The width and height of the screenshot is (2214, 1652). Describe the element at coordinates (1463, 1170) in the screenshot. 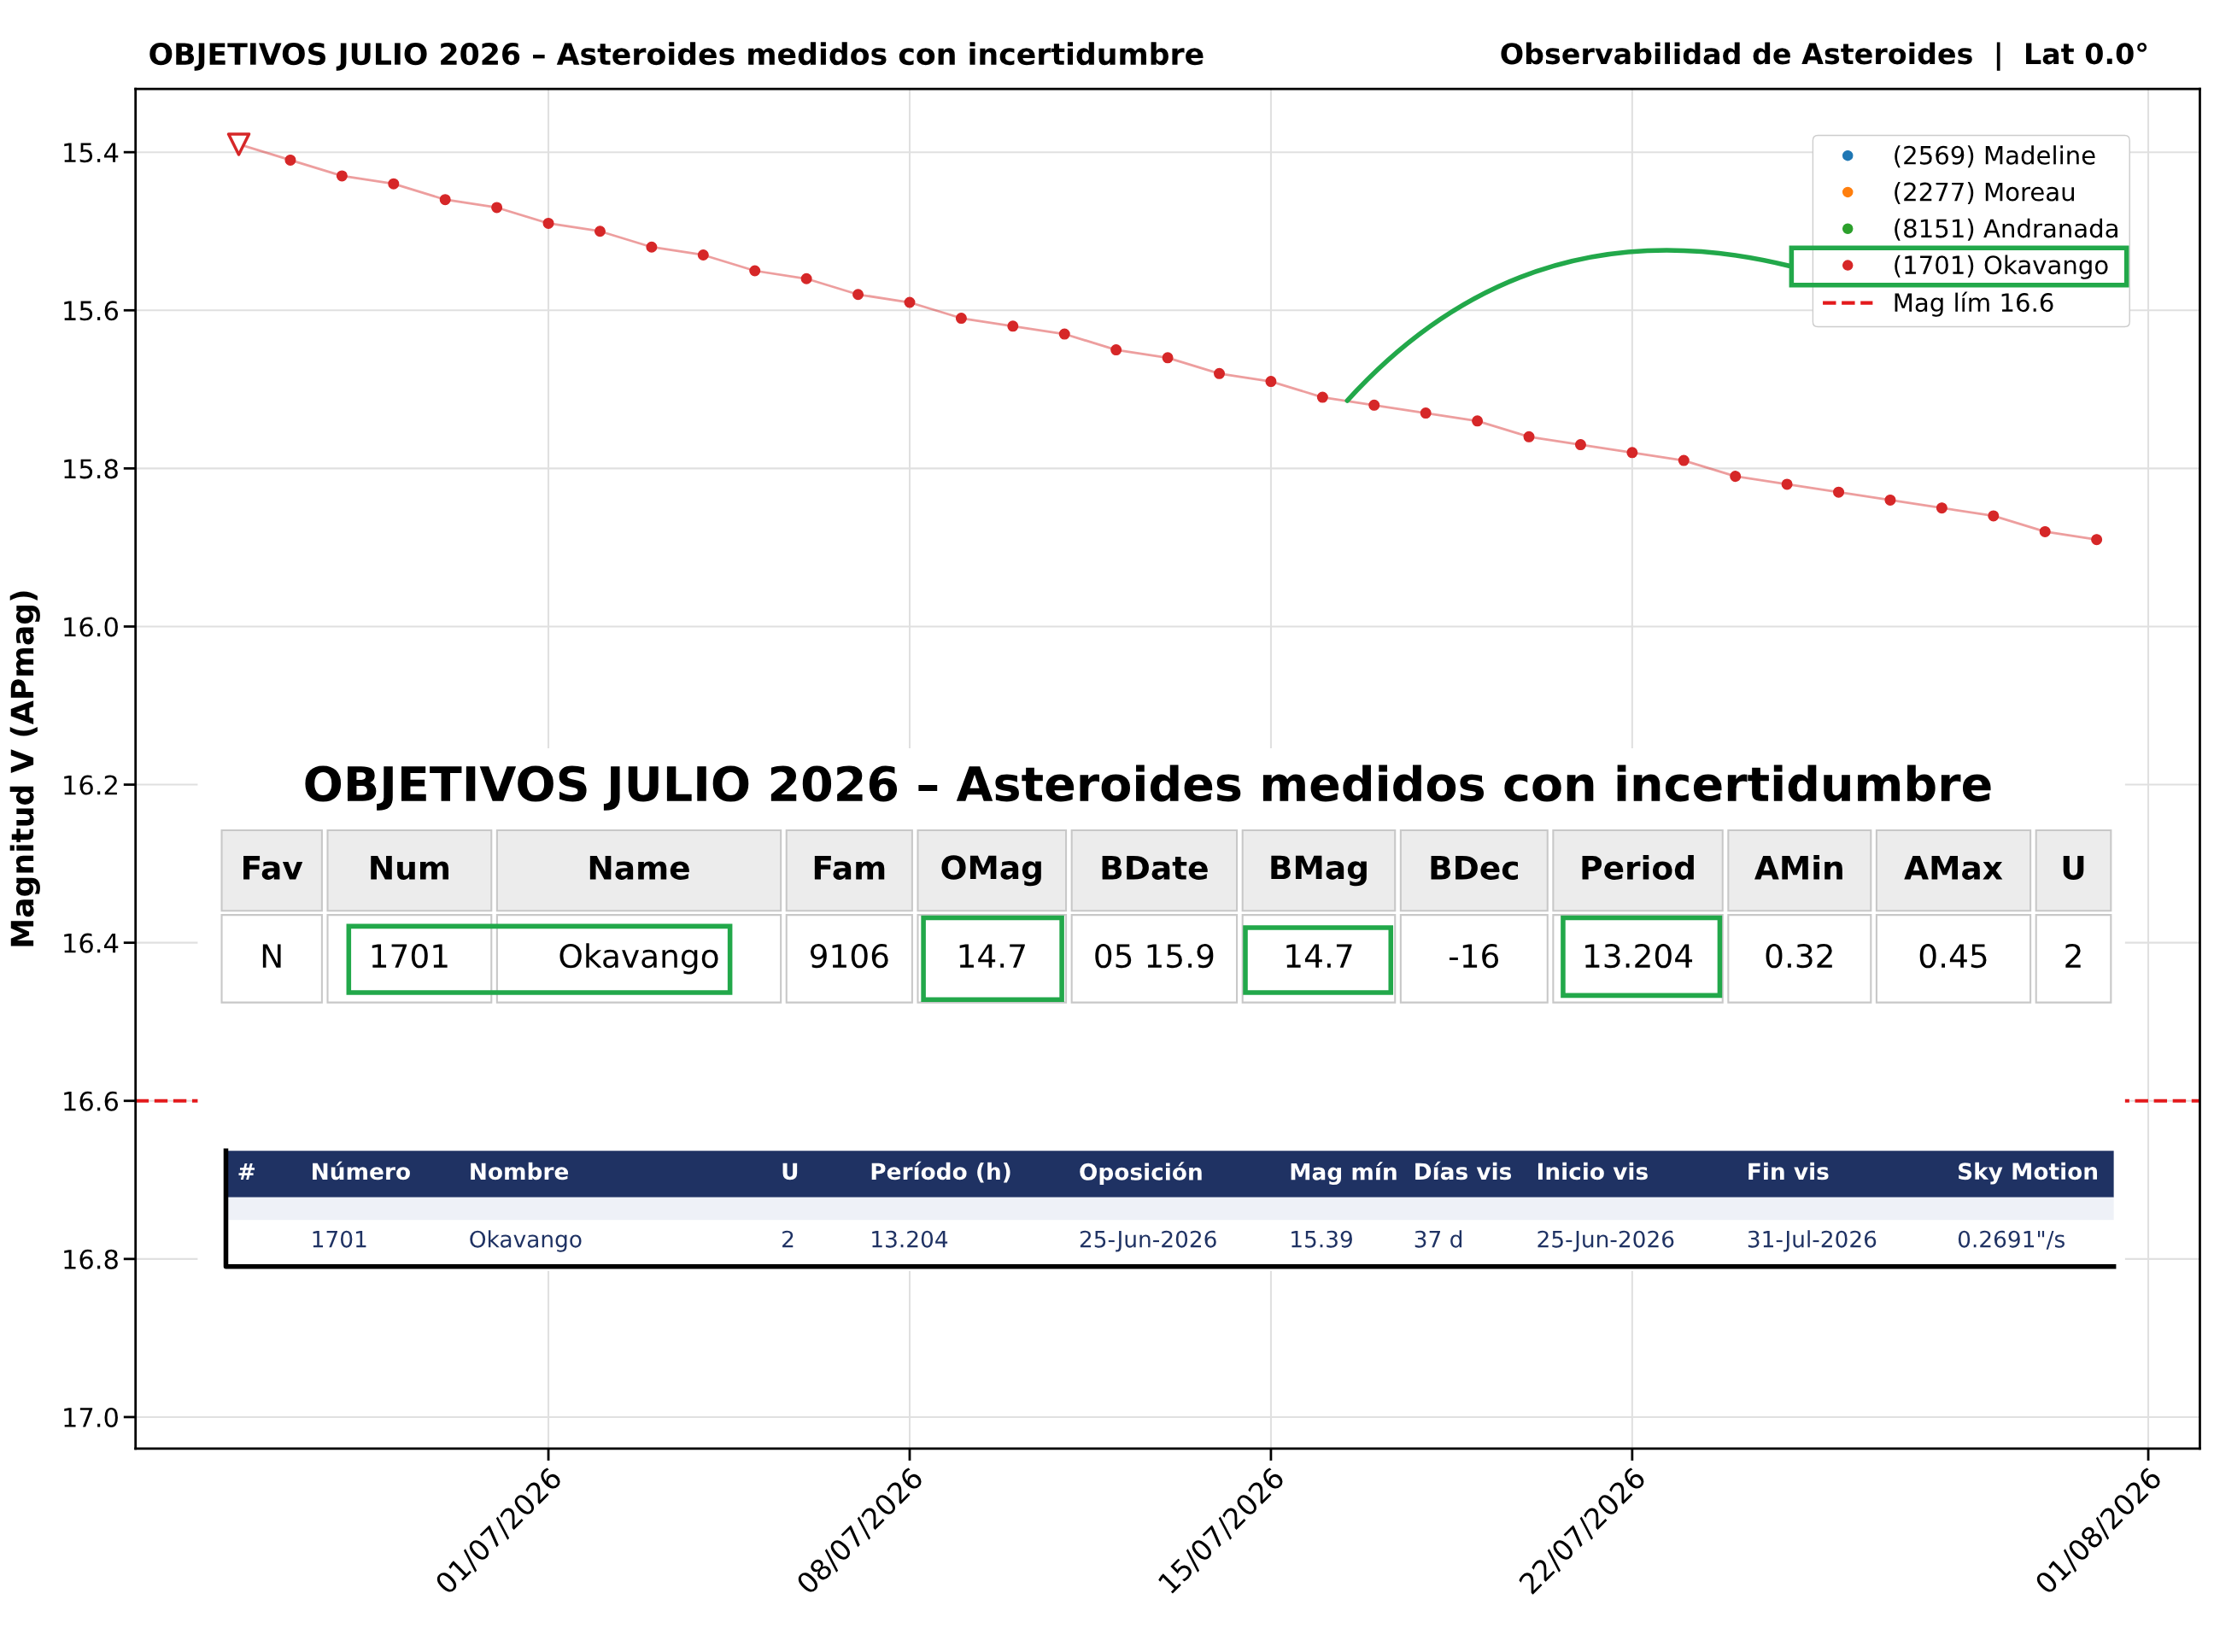

I see `annotation: Días vis` at that location.